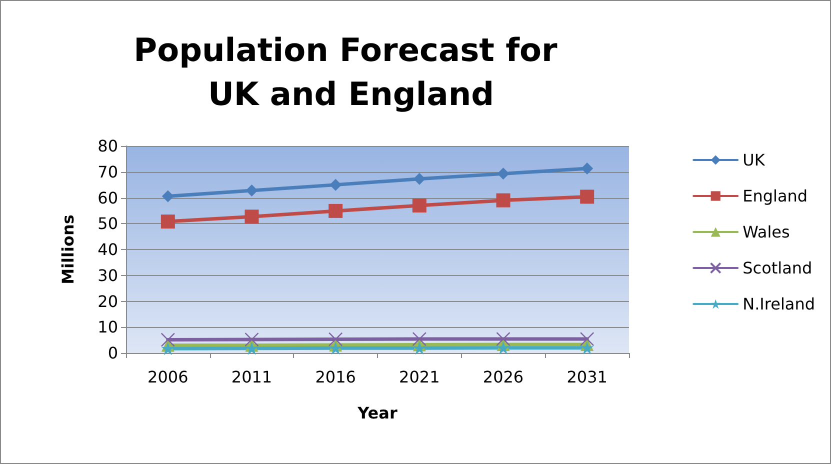 This screenshot has width=831, height=464. Describe the element at coordinates (419, 377) in the screenshot. I see `x-tick-label: 2021` at that location.